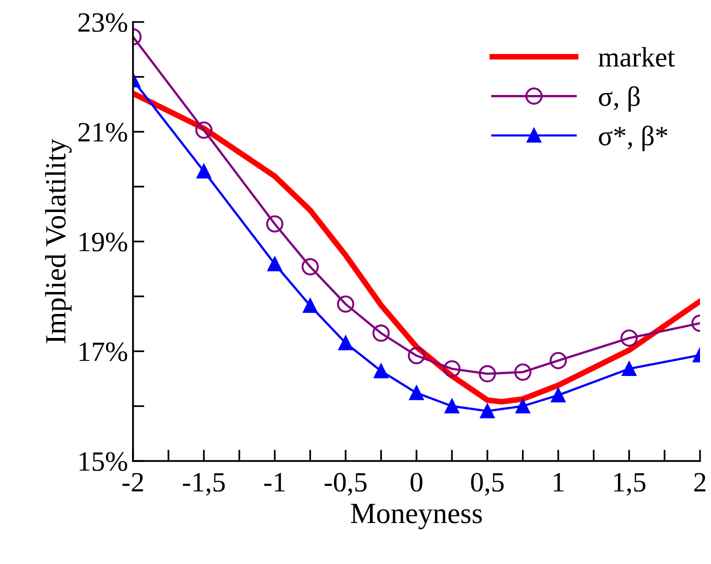  Describe the element at coordinates (416, 482) in the screenshot. I see `x-tick-label: 0` at that location.